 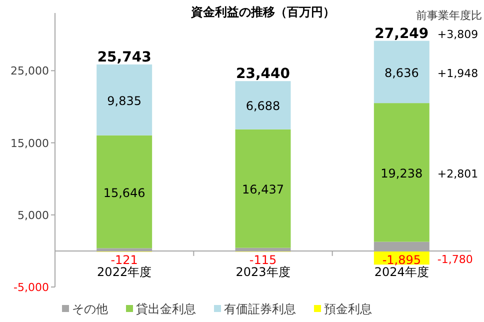 I want to click on data-label: 6,688, so click(x=263, y=106).